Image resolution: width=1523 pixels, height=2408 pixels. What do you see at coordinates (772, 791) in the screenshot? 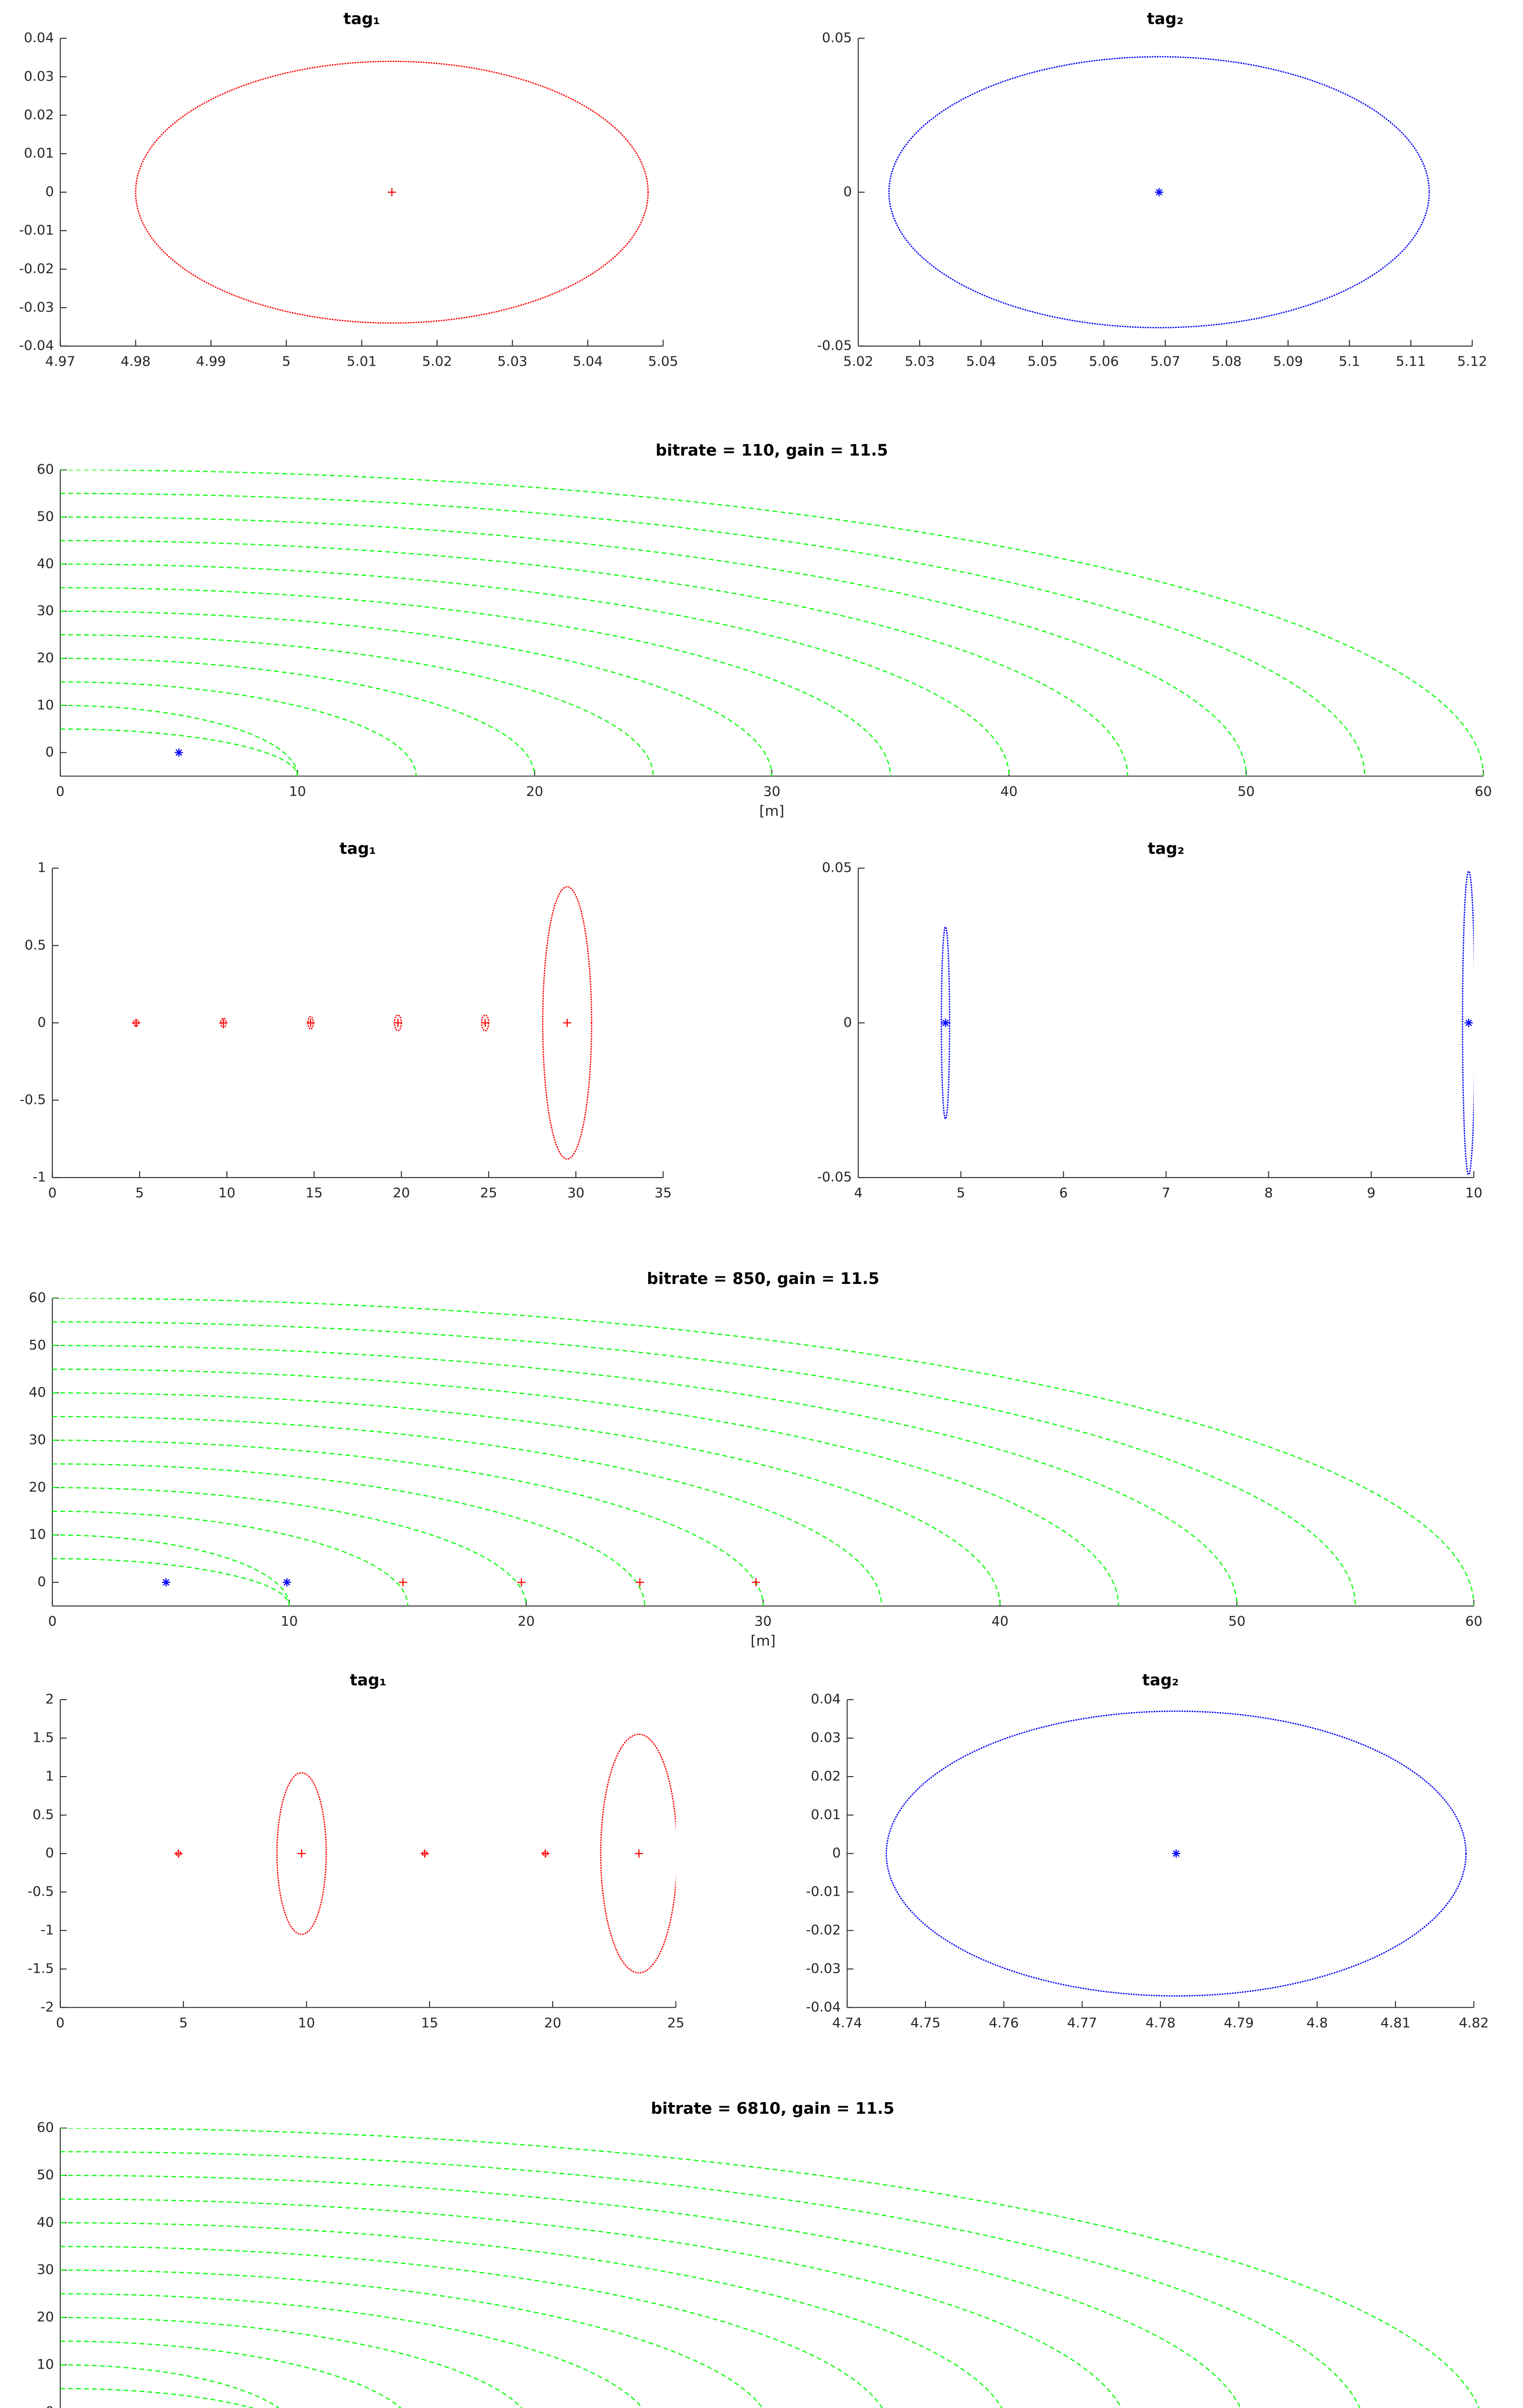
I see `x-tick-label: 30` at bounding box center [772, 791].